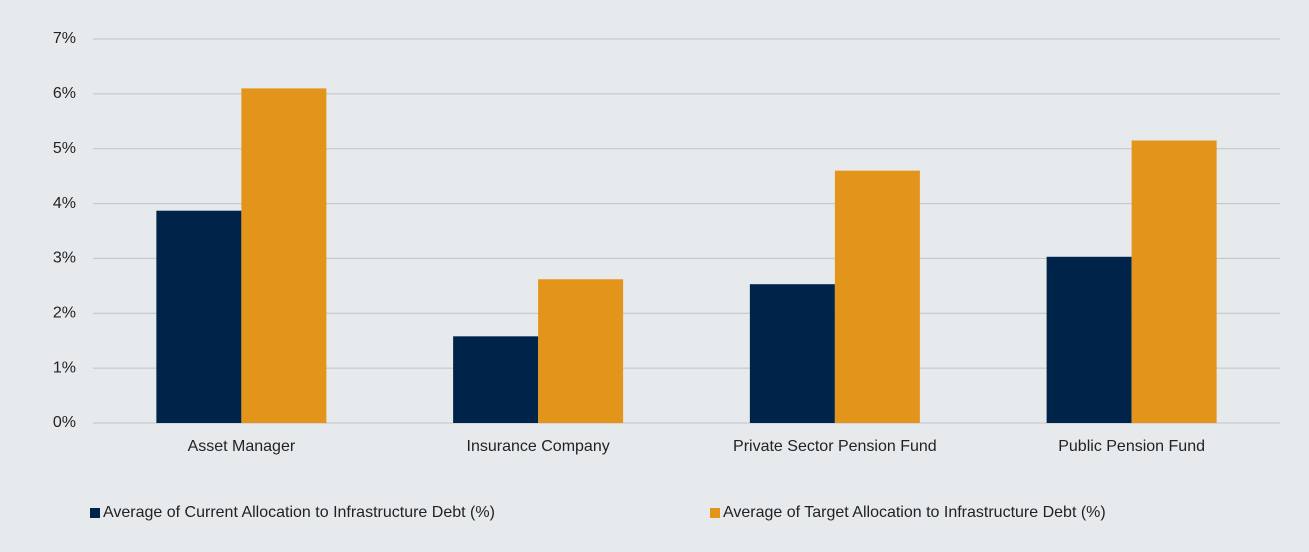  What do you see at coordinates (64, 258) in the screenshot?
I see `y-tick-label: 3%` at bounding box center [64, 258].